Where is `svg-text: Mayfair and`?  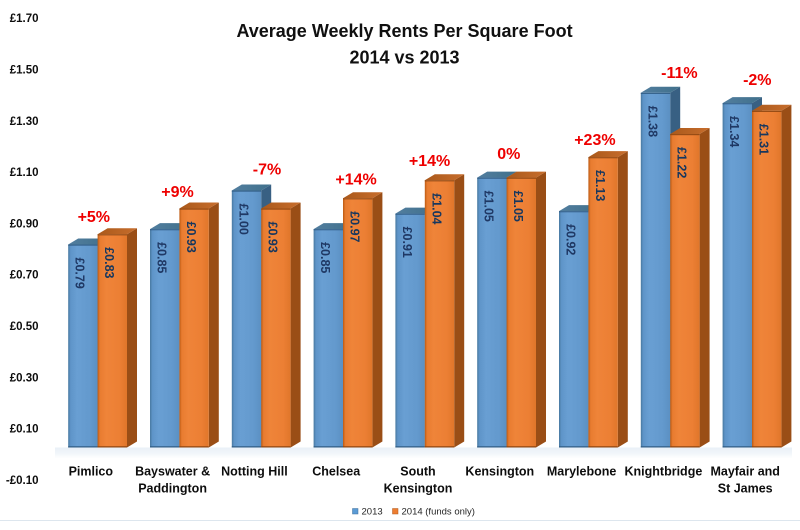
svg-text: Mayfair and is located at coordinates (744, 472).